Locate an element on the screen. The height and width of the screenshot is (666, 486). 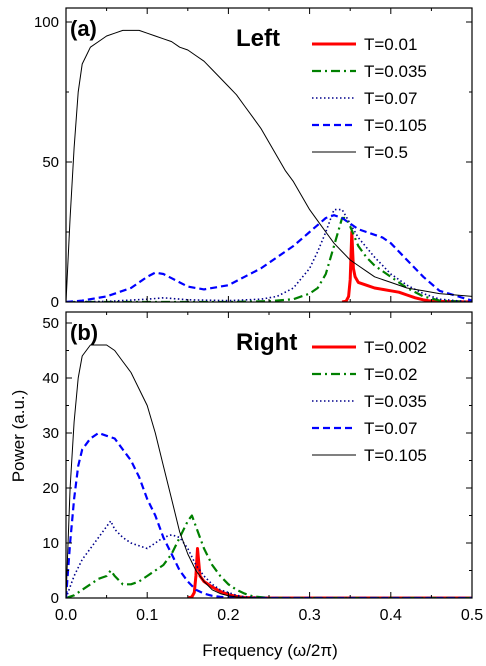
panel-b-y-tick-label: 0 is located at coordinates (55, 598).